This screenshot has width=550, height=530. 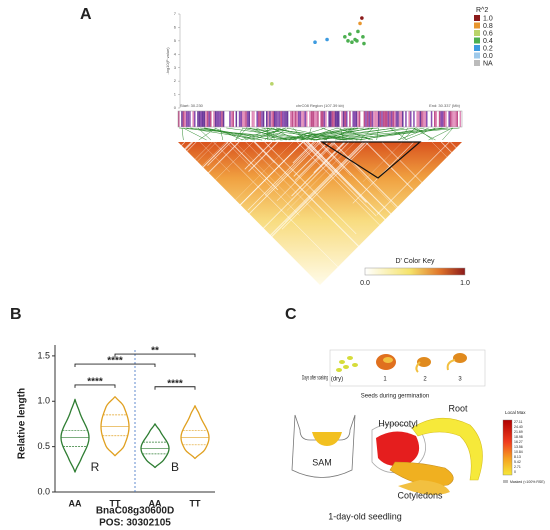 I want to click on legend-title: R^2, so click(x=482, y=10).